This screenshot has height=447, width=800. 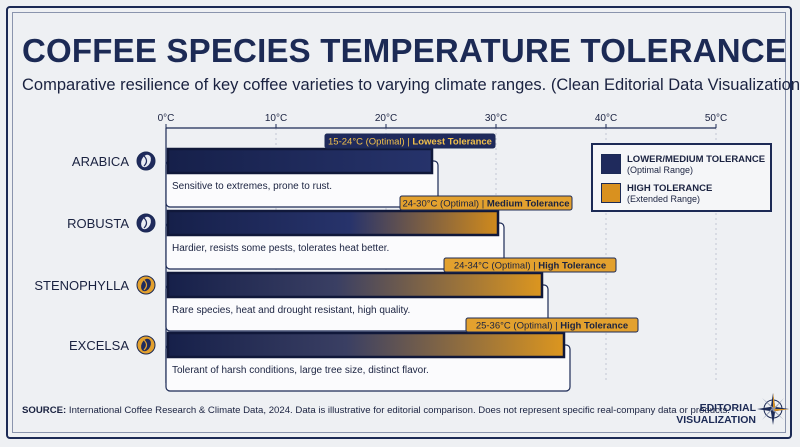 I want to click on callout-label: 24-34°C (Optimal) | High Tolerance, so click(x=530, y=266).